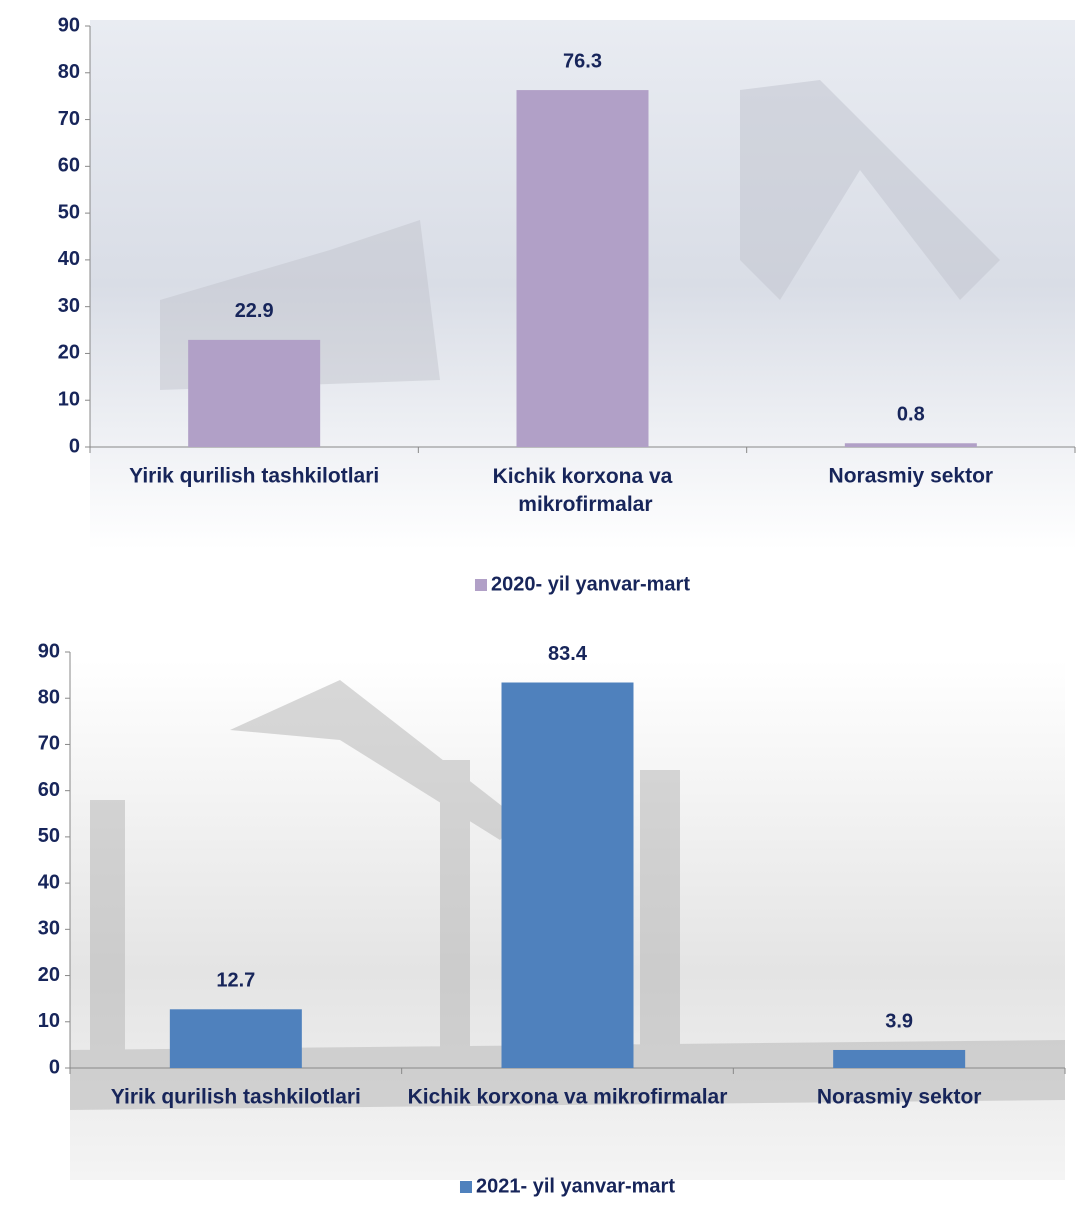 The image size is (1088, 1214). What do you see at coordinates (568, 654) in the screenshot?
I see `data-label: 83.4` at bounding box center [568, 654].